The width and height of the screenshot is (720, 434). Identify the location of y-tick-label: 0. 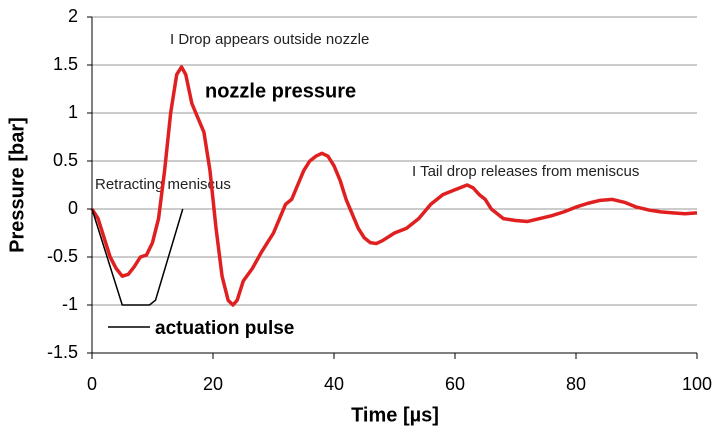
(73, 208).